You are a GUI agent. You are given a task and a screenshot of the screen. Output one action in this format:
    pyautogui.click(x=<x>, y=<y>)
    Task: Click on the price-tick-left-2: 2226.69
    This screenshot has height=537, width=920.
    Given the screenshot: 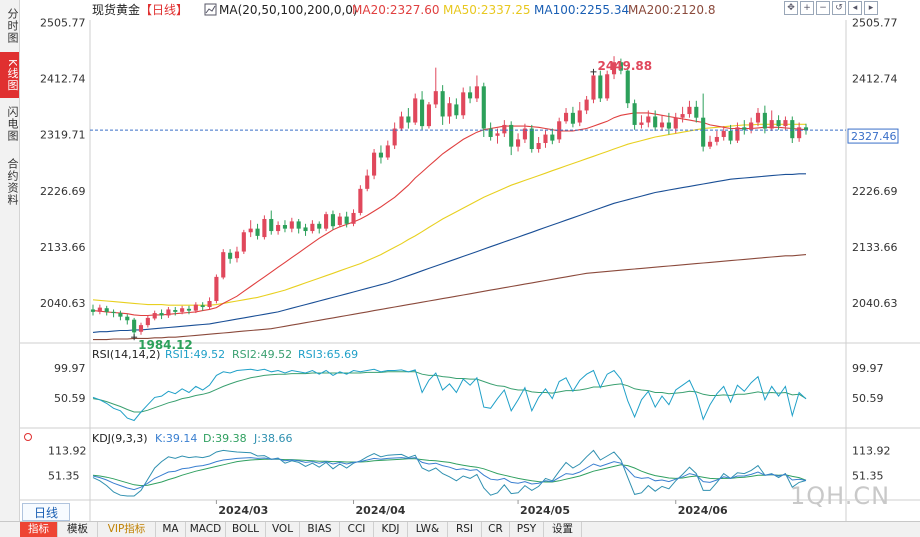 What is the action you would take?
    pyautogui.click(x=63, y=191)
    